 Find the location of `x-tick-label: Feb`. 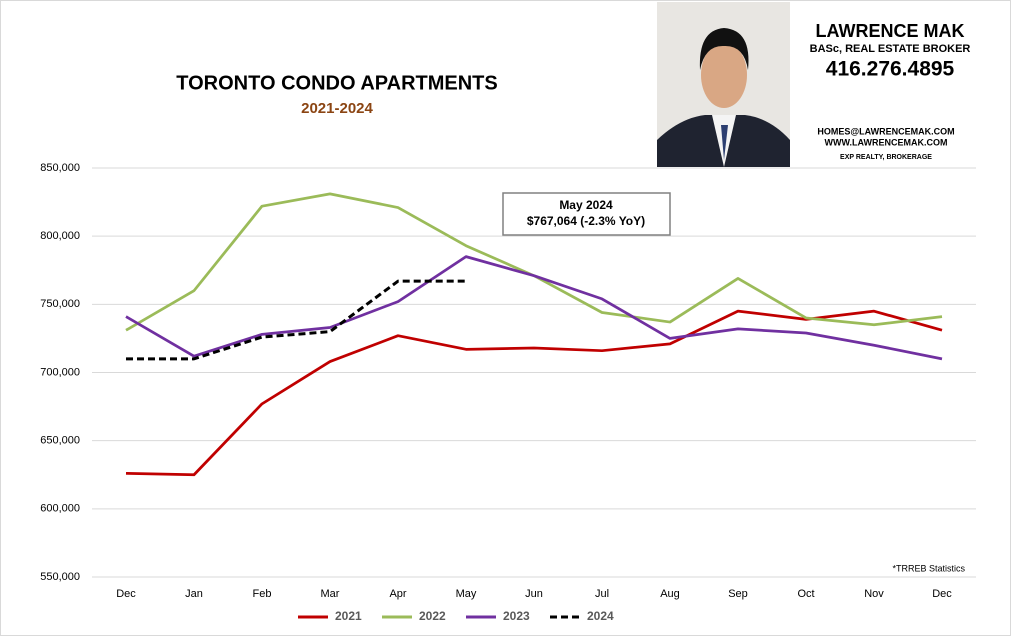

x-tick-label: Feb is located at coordinates (262, 594).